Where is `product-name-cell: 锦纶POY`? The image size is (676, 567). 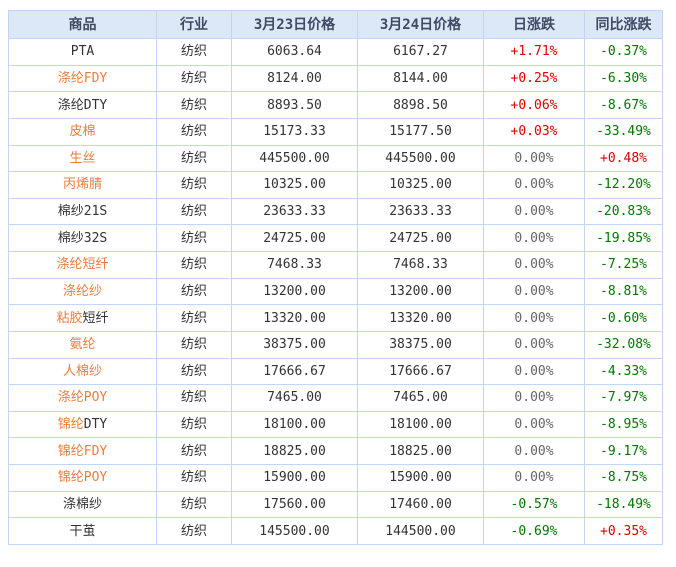
product-name-cell: 锦纶POY is located at coordinates (82, 478).